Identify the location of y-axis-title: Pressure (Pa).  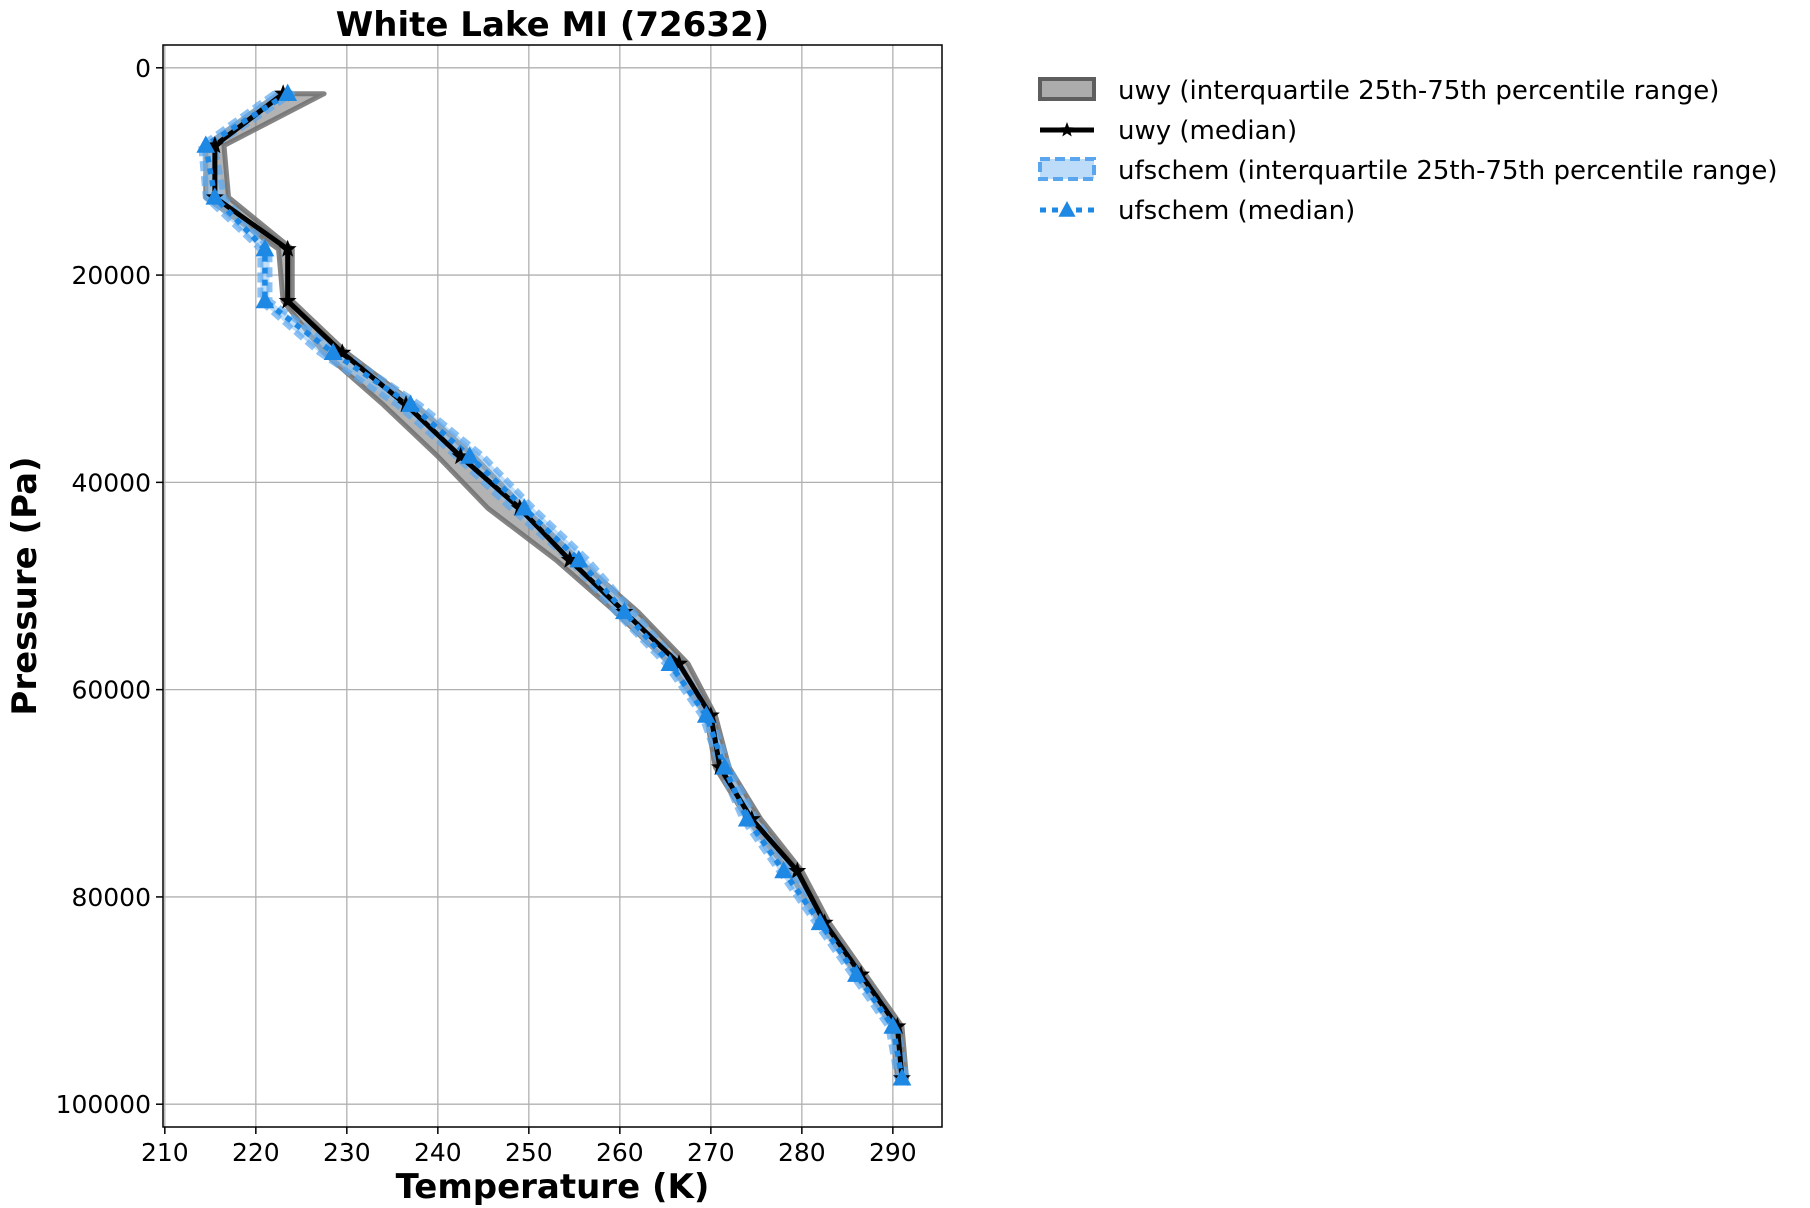
(25, 585).